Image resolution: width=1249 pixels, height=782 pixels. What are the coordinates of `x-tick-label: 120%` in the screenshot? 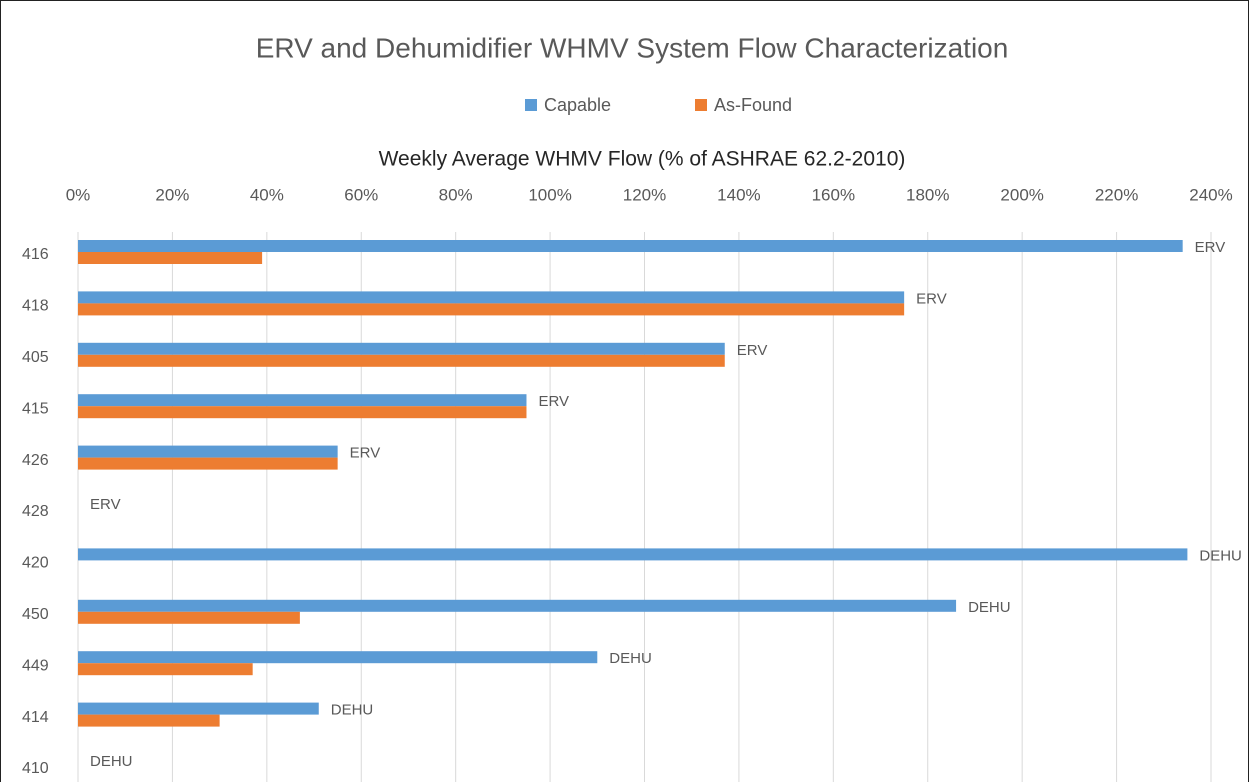 It's located at (644, 194).